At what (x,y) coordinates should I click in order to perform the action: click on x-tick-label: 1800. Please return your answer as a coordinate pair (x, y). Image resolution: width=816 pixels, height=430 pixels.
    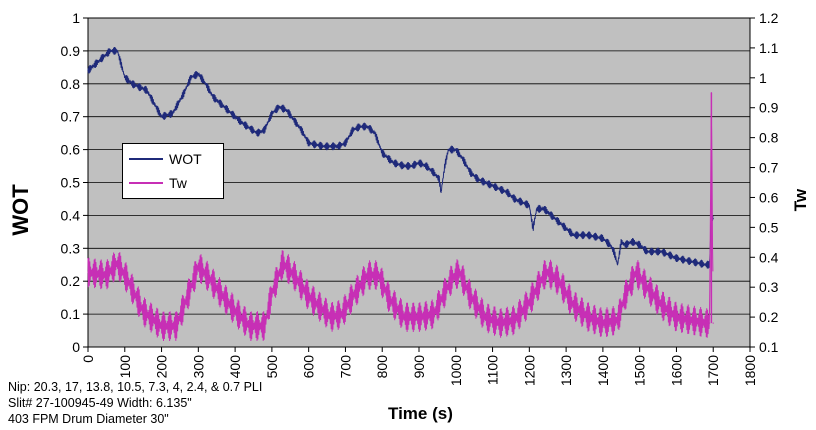
    Looking at the image, I should click on (750, 370).